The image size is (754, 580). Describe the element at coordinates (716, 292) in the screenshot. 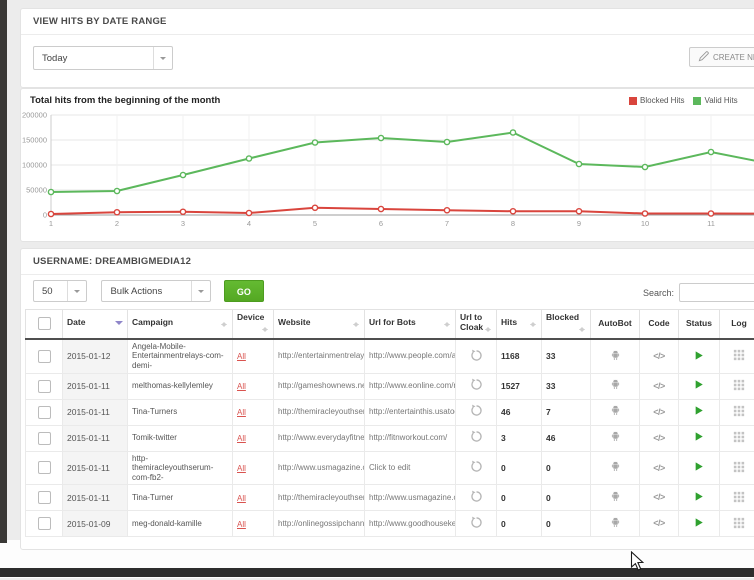

I see `search-input` at that location.